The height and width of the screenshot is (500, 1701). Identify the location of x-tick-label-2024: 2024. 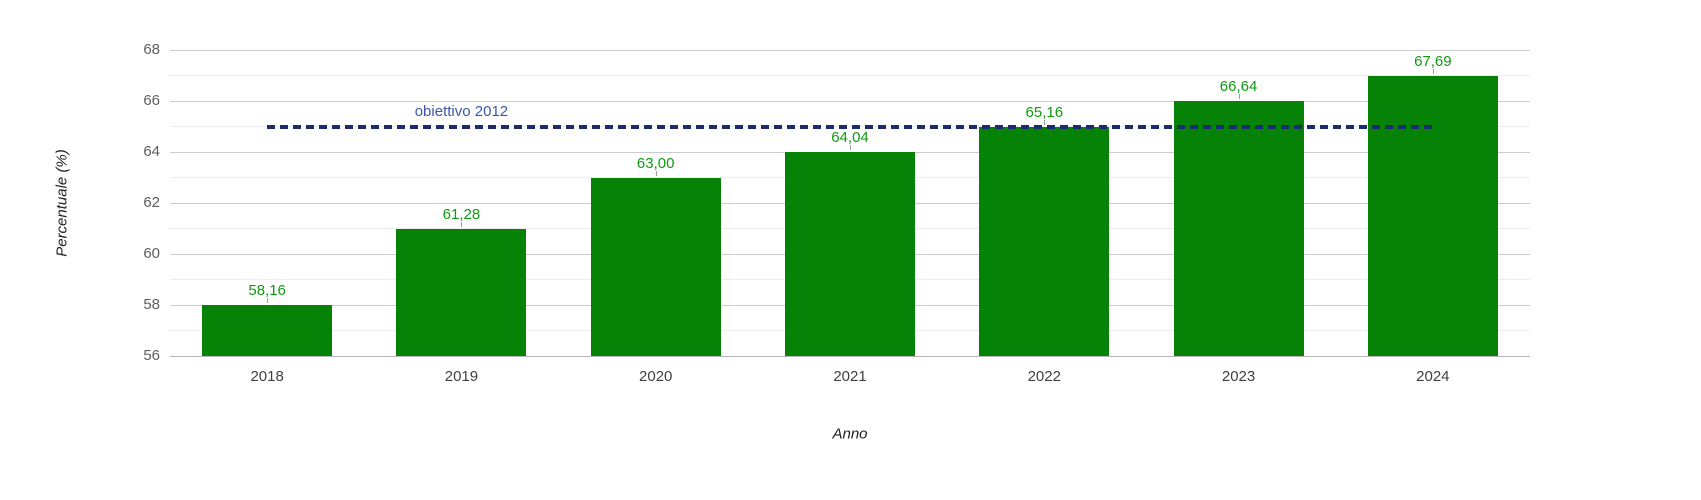
(1433, 376).